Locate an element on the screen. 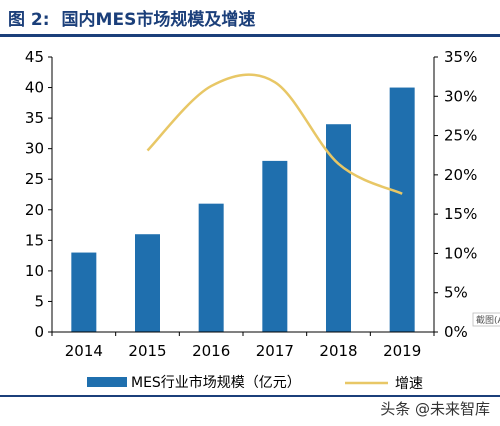 This screenshot has height=426, width=500. y-right-tick-label: 30% is located at coordinates (460, 96).